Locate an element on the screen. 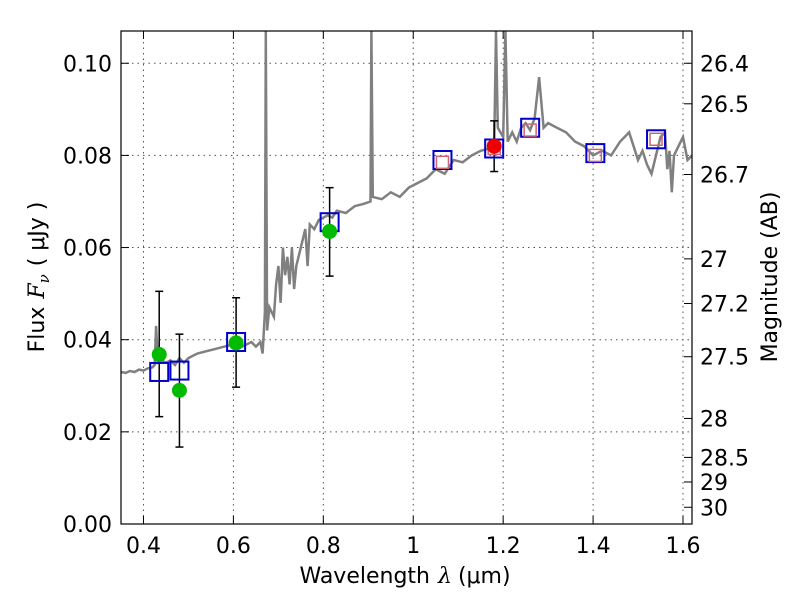 The image size is (800, 600). y-tick-label: 0.10 is located at coordinates (87, 64).